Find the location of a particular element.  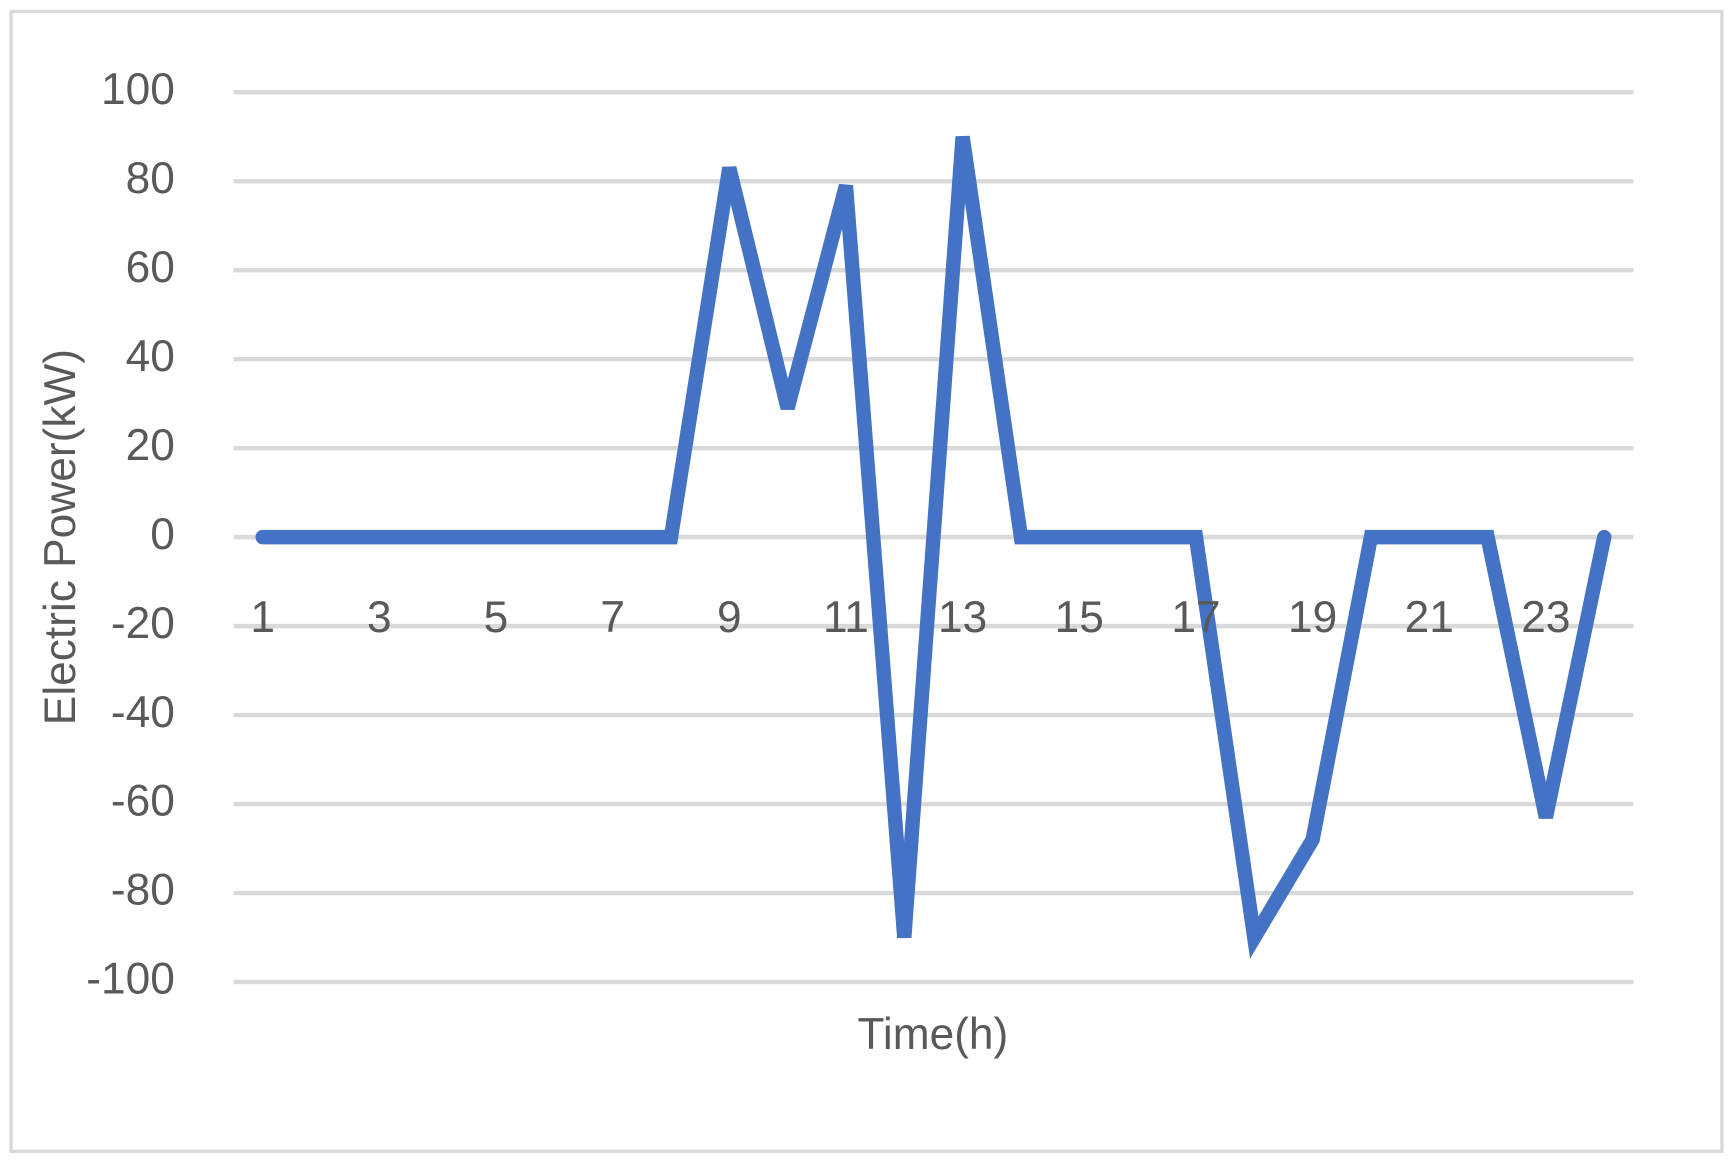

x-tick-label: 9 is located at coordinates (729, 617).